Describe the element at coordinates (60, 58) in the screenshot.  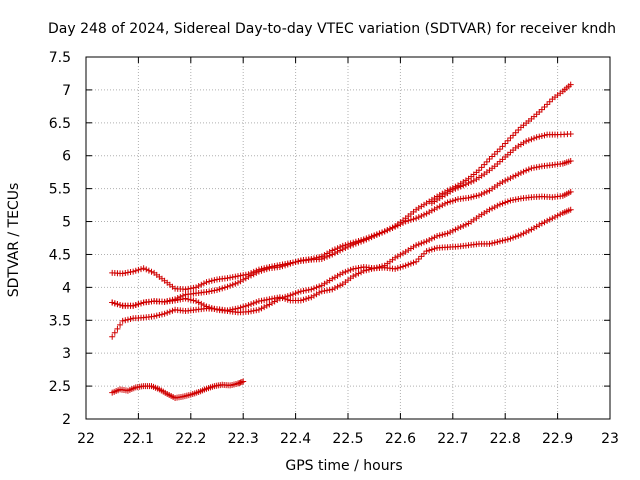
I see `y-tick-label: 7.5` at that location.